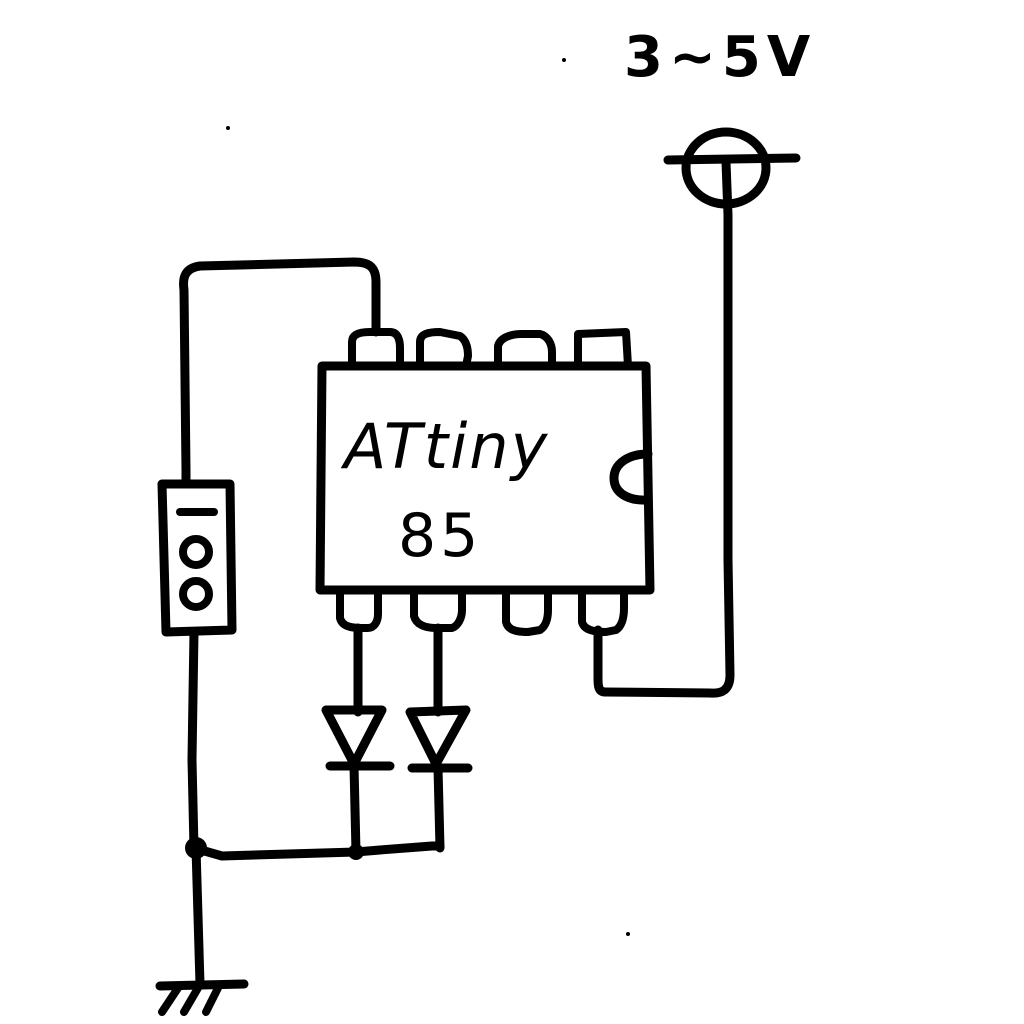 This screenshot has height=1024, width=1024. Describe the element at coordinates (356, 852) in the screenshot. I see `led-junction-dot` at that location.